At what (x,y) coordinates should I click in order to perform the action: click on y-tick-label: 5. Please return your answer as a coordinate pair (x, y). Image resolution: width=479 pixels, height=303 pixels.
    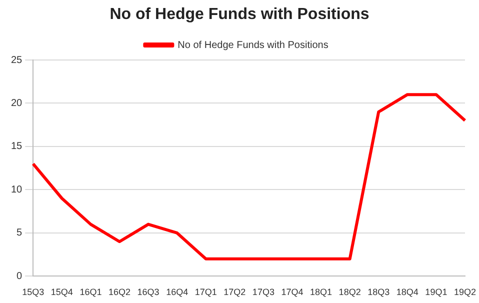
    Looking at the image, I should click on (19, 233).